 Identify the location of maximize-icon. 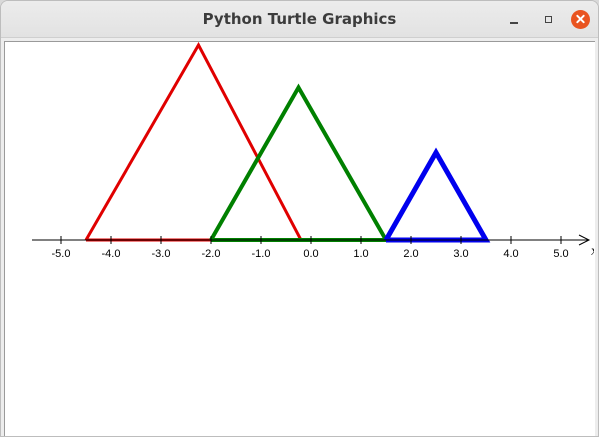
(548, 19).